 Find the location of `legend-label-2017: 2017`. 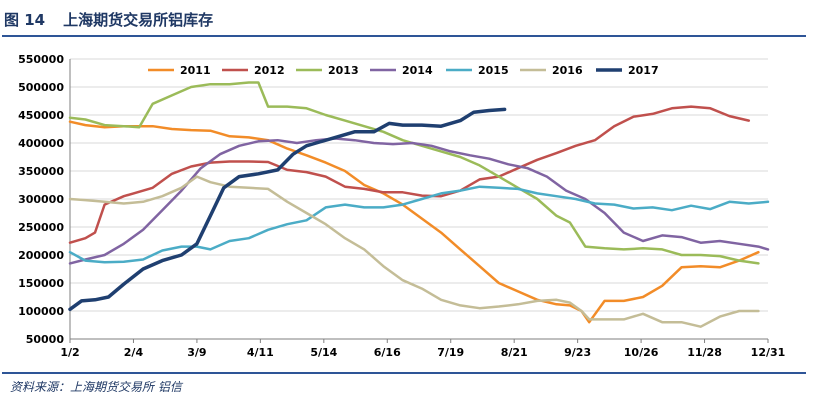

legend-label-2017: 2017 is located at coordinates (643, 70).